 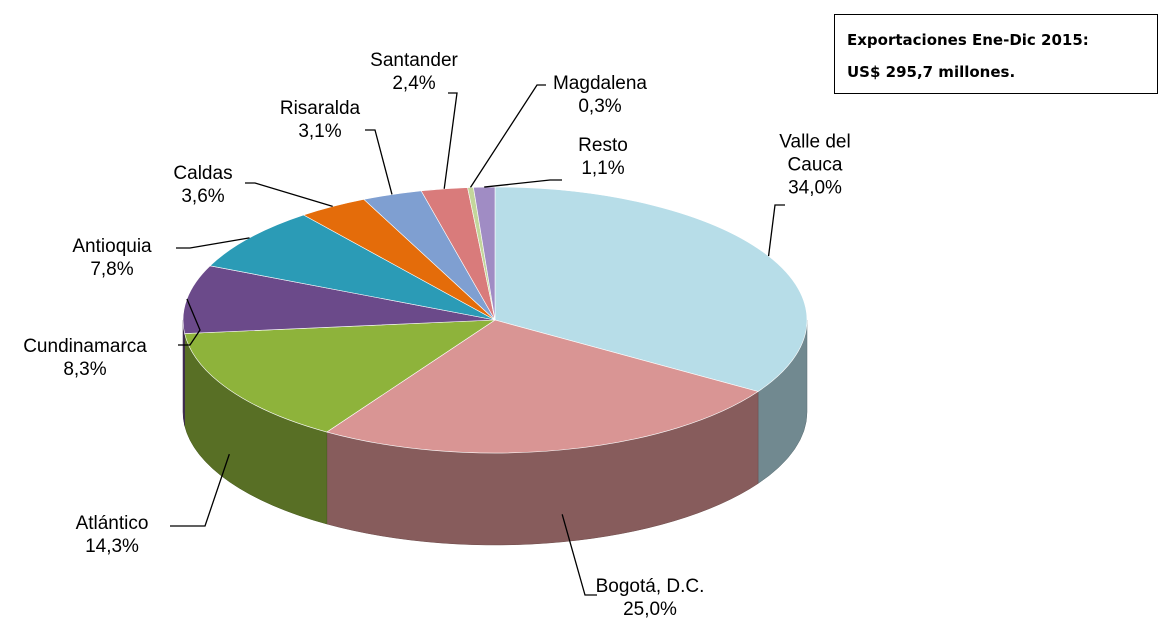 I want to click on data-label: Magdalena 0,3%, so click(x=600, y=95).